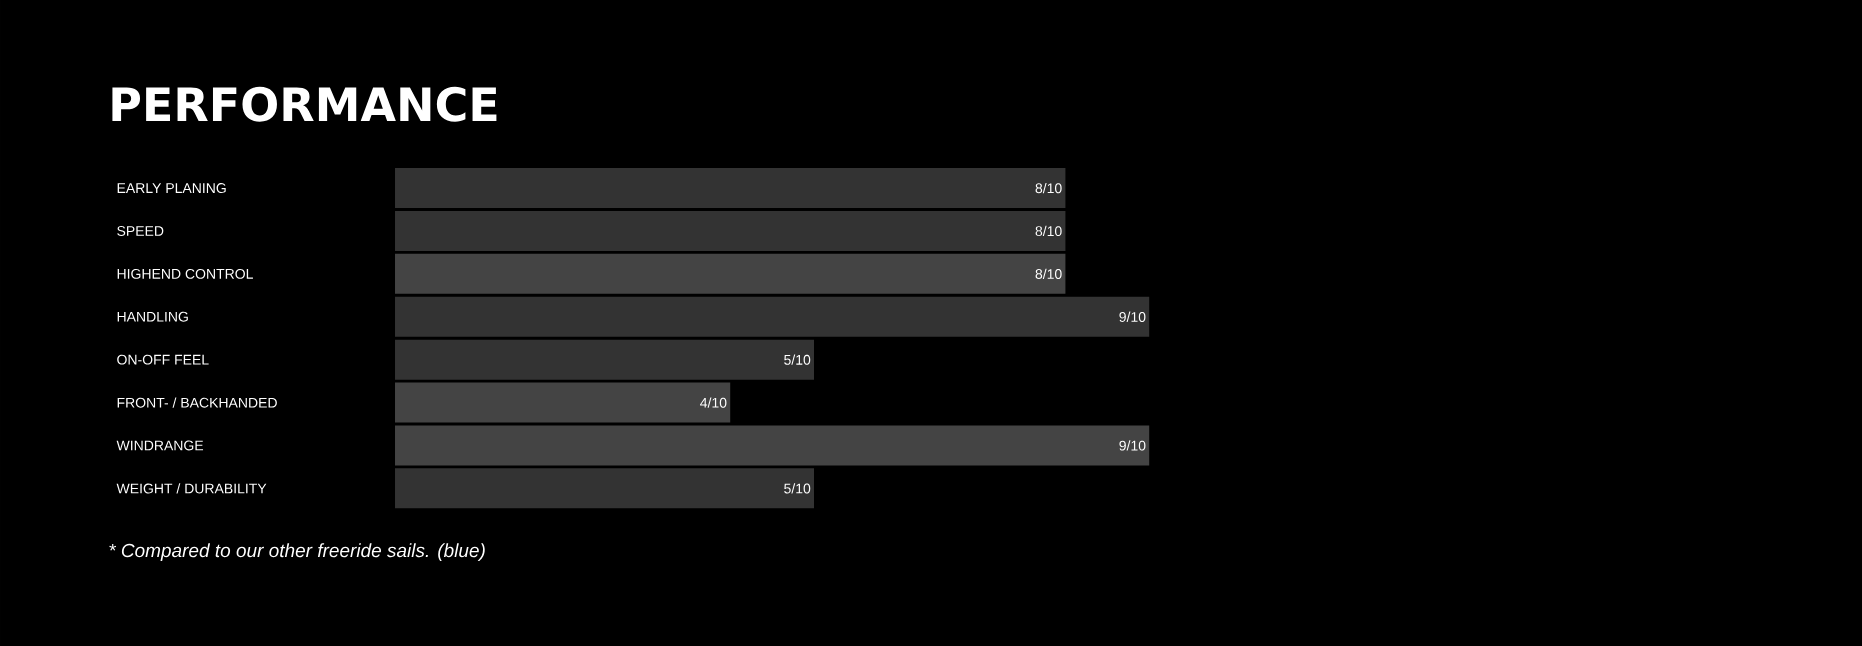  Describe the element at coordinates (140, 230) in the screenshot. I see `y-tick-label: SPEED` at that location.